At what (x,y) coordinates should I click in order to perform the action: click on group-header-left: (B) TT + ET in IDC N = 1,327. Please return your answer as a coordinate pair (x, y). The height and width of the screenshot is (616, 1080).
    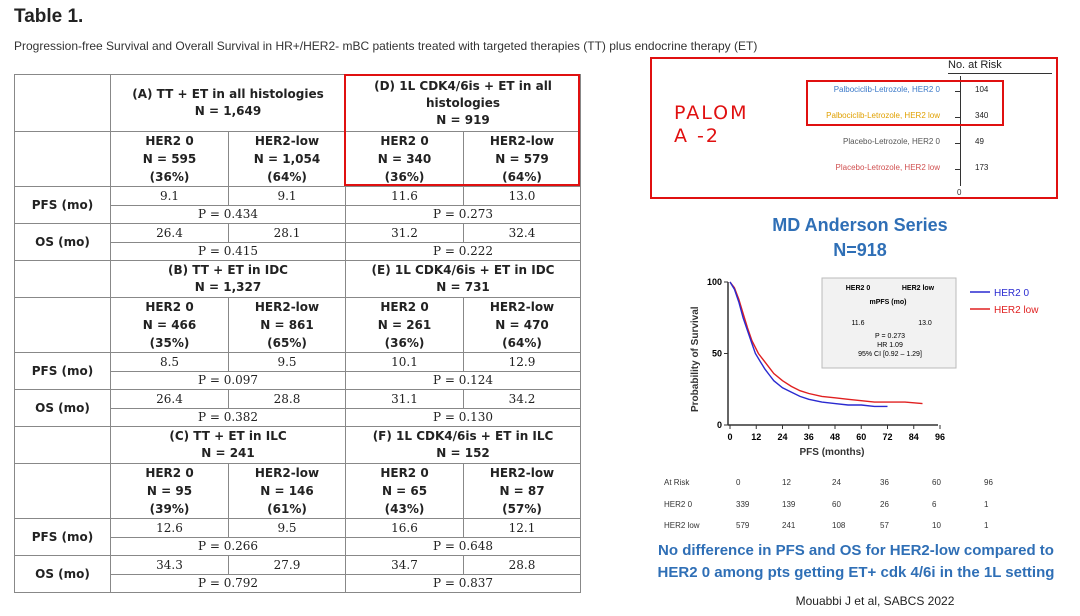
    Looking at the image, I should click on (228, 279).